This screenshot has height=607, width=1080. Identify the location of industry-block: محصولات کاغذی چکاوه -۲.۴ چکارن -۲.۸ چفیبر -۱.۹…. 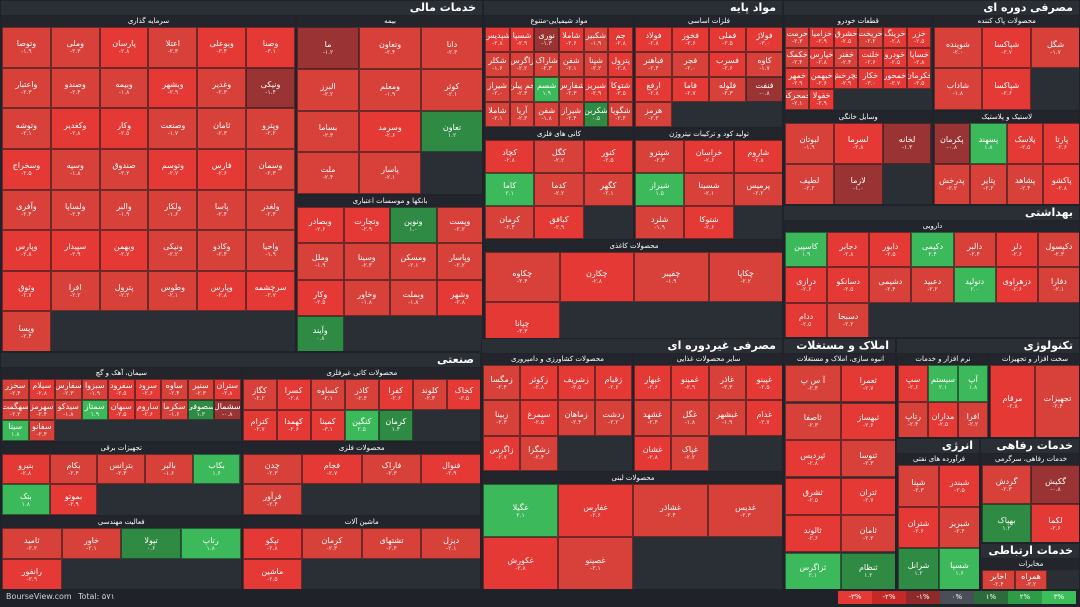
(633, 295).